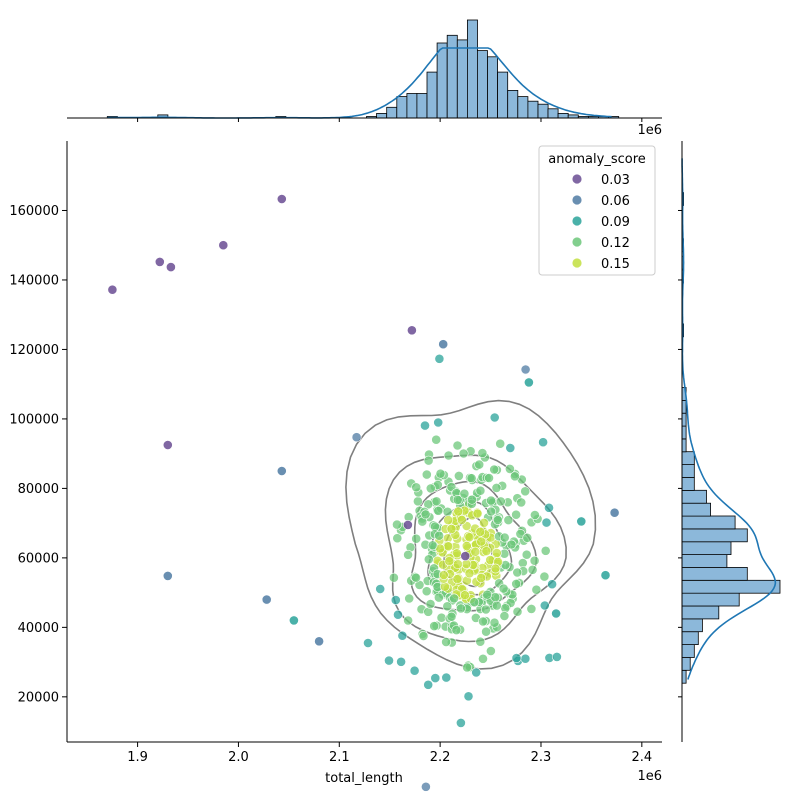 Image resolution: width=800 pixels, height=804 pixels. Describe the element at coordinates (541, 757) in the screenshot. I see `x-tick-label: 2.3` at that location.